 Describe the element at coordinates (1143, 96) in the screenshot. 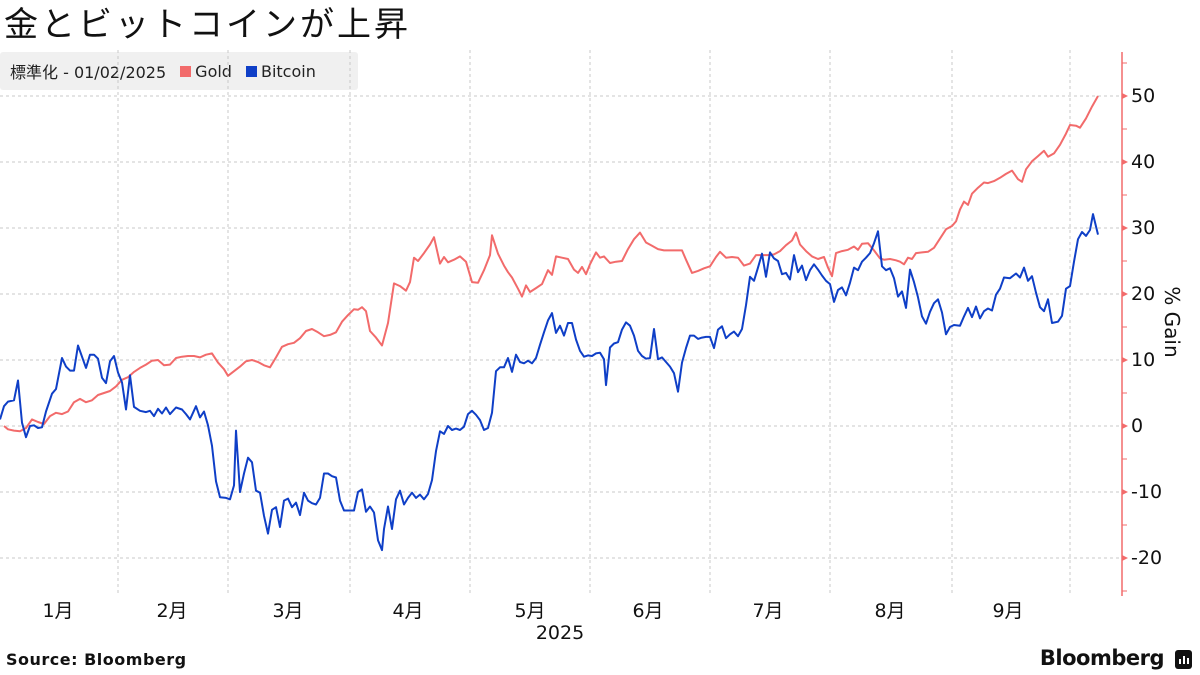

I see `y-tick-50: 50` at that location.